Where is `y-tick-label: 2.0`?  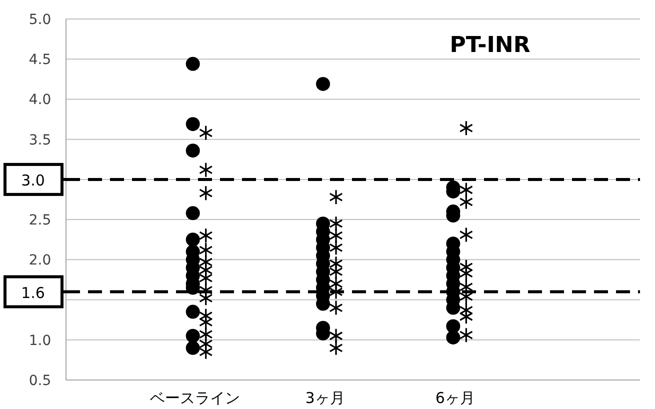 y-tick-label: 2.0 is located at coordinates (40, 260).